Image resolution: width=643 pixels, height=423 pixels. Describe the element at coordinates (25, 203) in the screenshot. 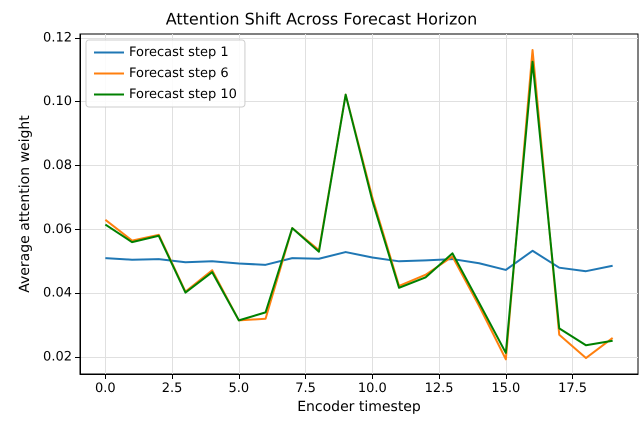

I see `y-axis-title: Average attention weight` at that location.